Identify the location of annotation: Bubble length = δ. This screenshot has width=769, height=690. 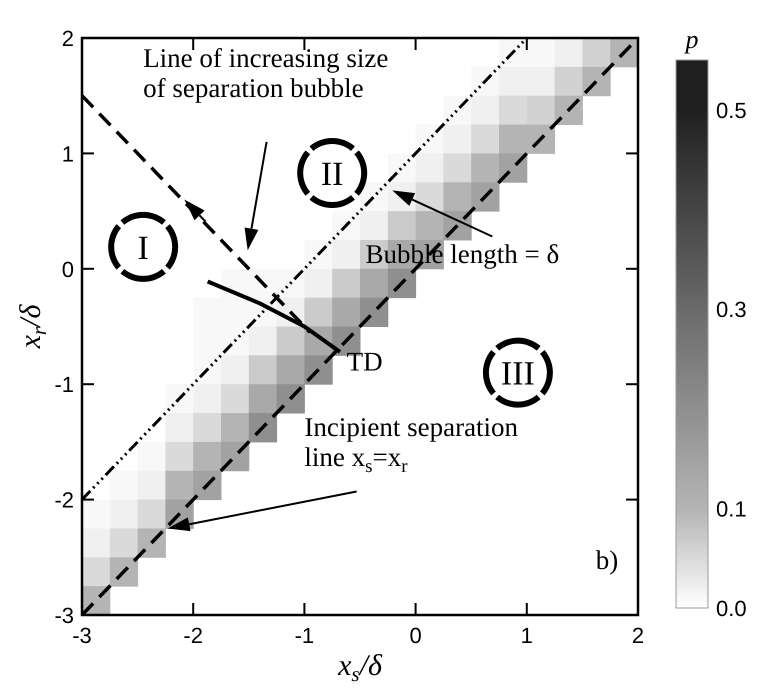
(463, 254).